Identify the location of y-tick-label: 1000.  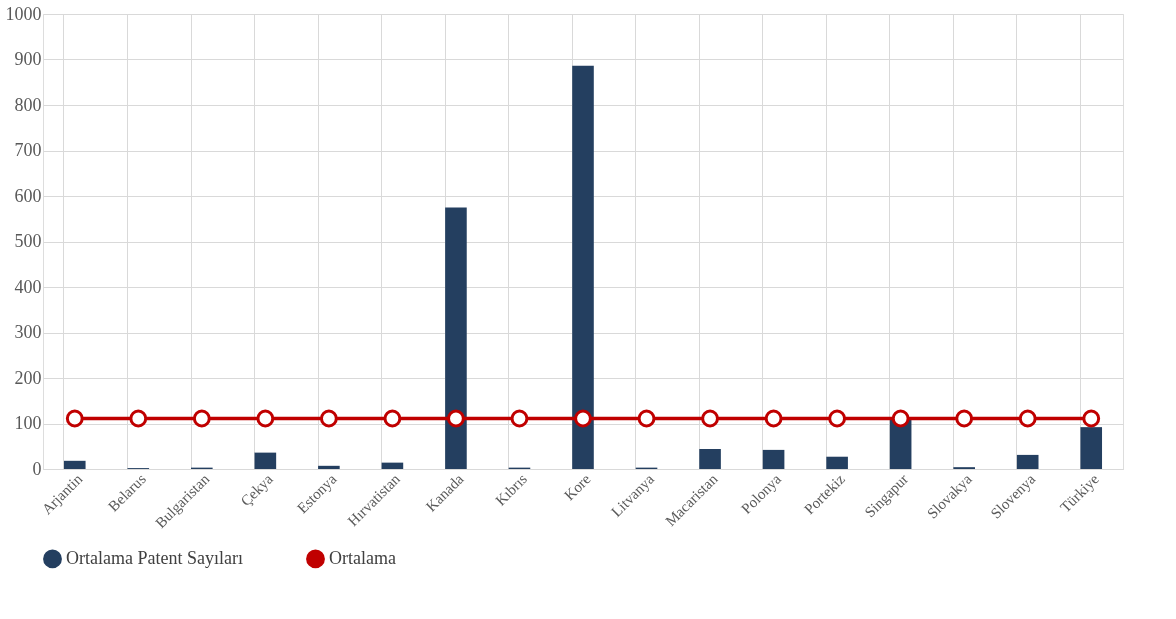
(23, 13).